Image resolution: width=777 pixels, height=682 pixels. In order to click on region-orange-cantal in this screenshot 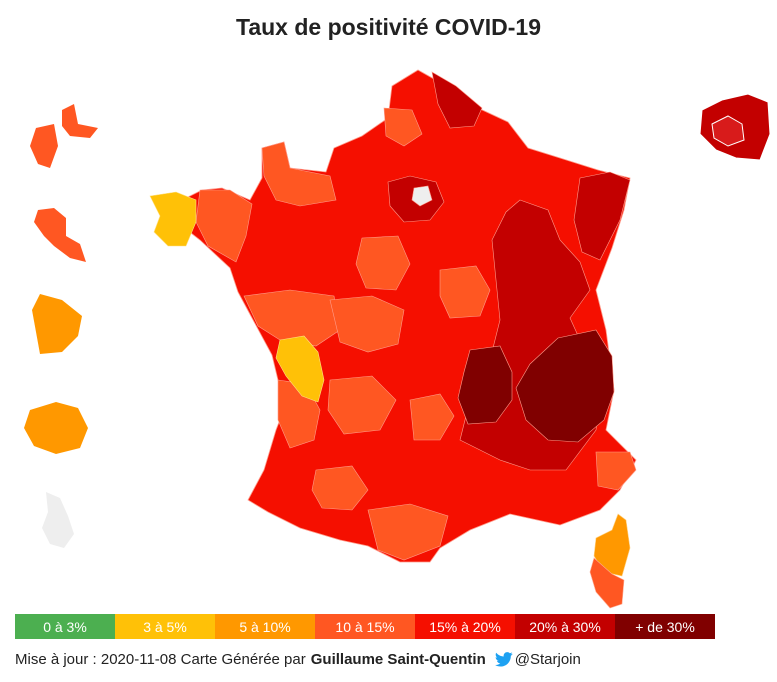, I will do `click(432, 417)`.